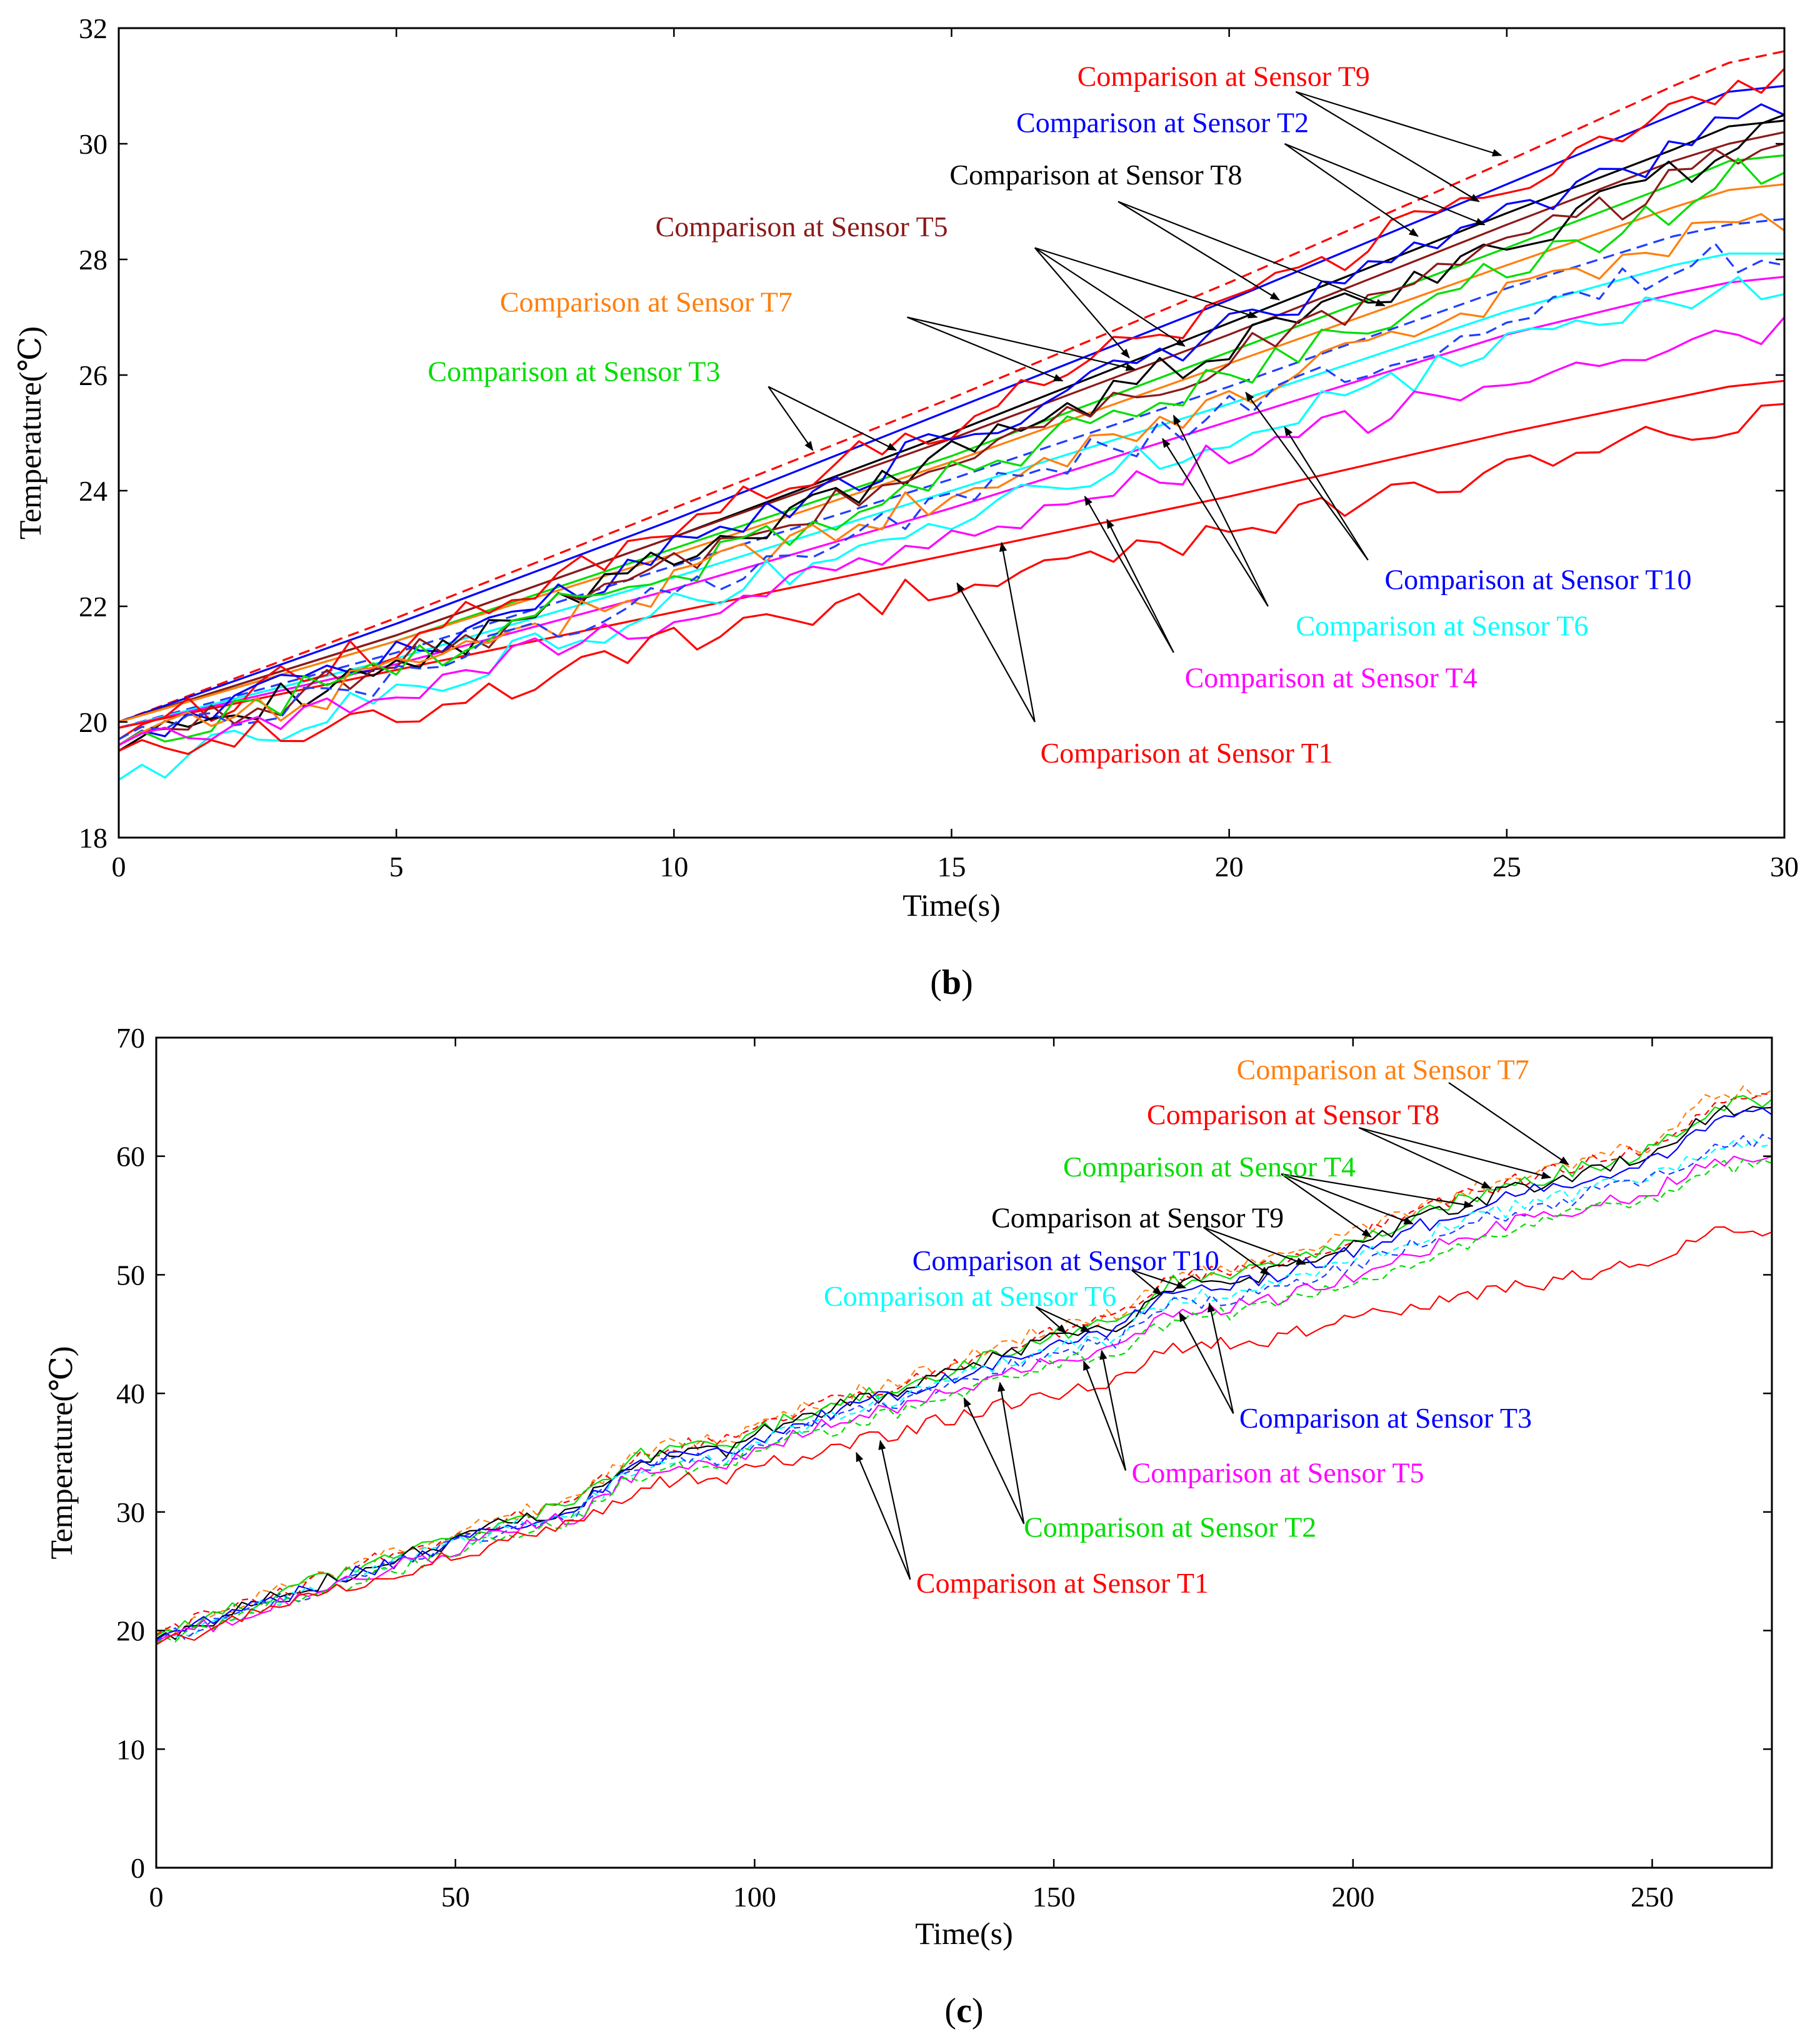 The height and width of the screenshot is (2039, 1820). Describe the element at coordinates (1785, 867) in the screenshot. I see `panel-b-x-tick-label: 30` at that location.